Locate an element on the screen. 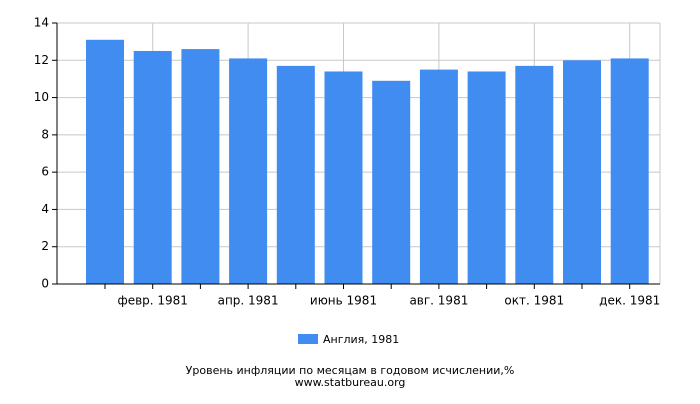 This screenshot has width=700, height=404. x-tick-label: июнь 1981 is located at coordinates (343, 301).